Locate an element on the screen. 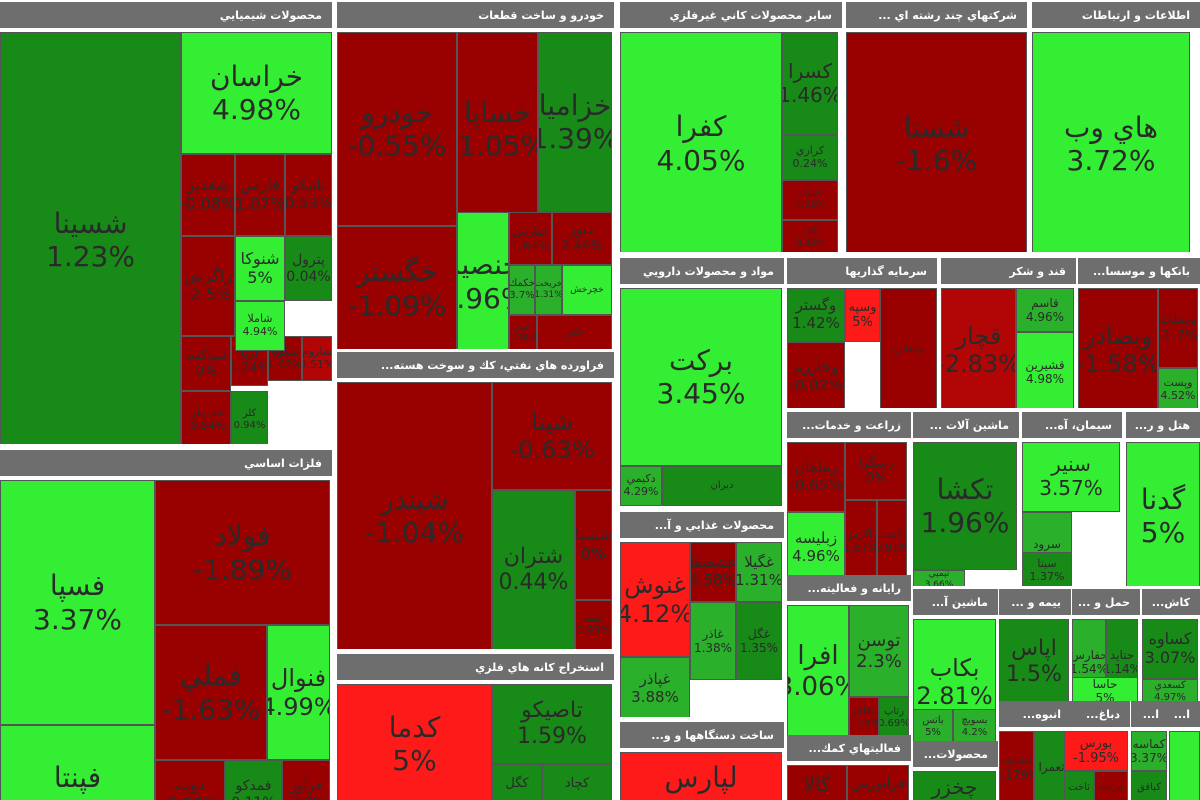 Image resolution: width=1200 pixels, height=800 pixels. stock-tile: بكاب 2.81% is located at coordinates (954, 680).